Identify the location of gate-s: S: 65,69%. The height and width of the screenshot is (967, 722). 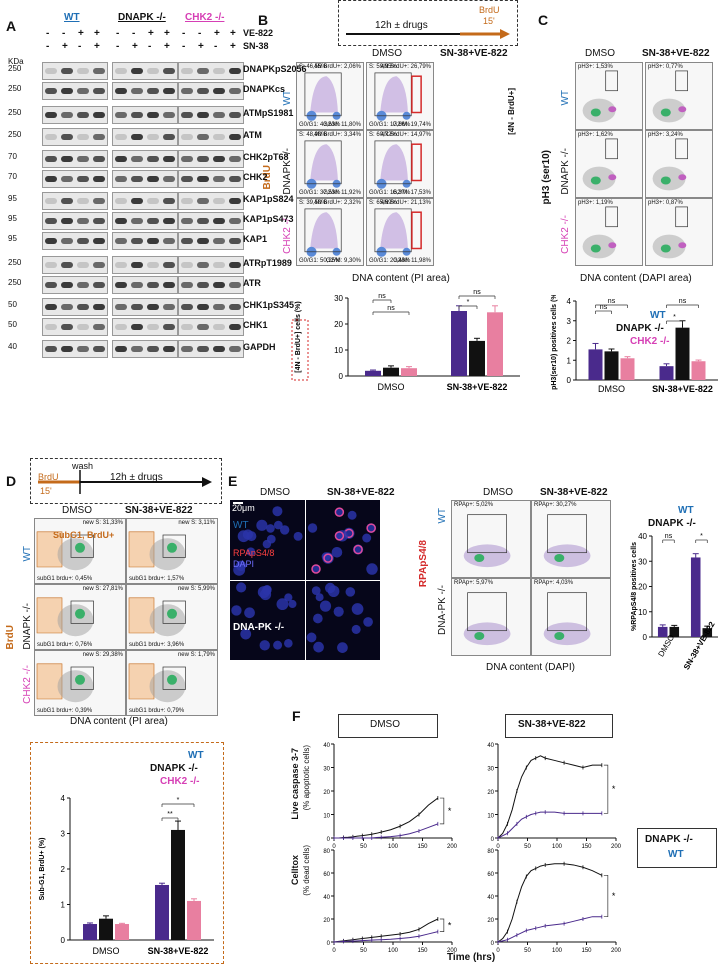
(383, 203).